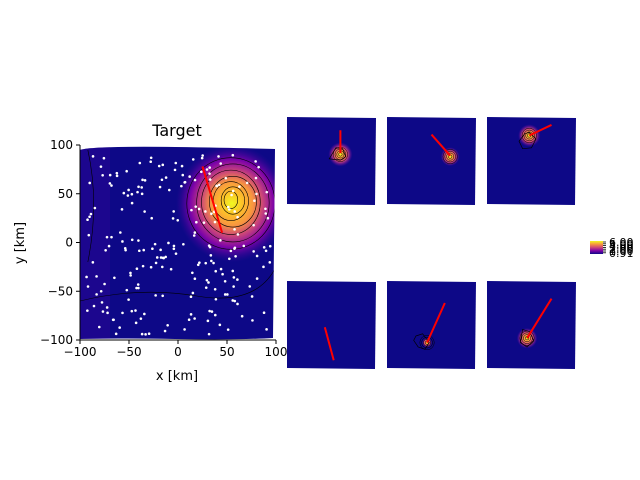  What do you see at coordinates (177, 284) in the screenshot?
I see `contour-line` at bounding box center [177, 284].